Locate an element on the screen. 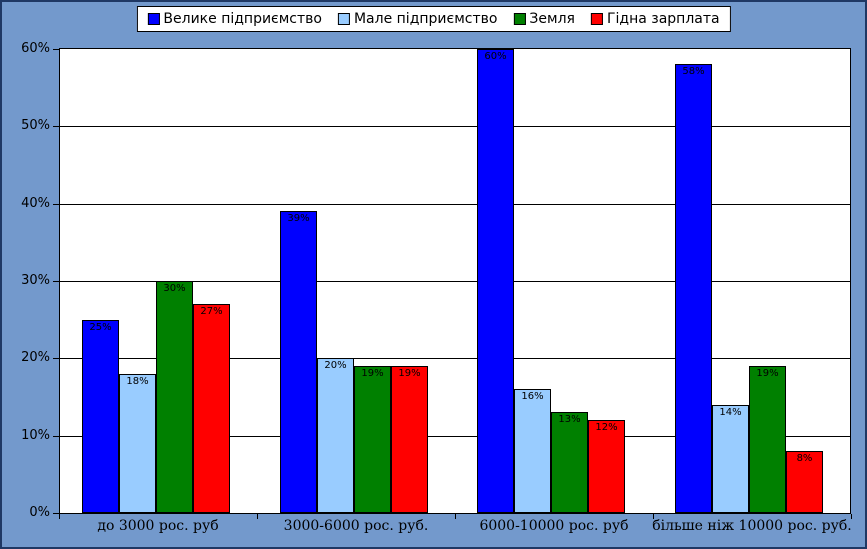  bar-series-4-category-3: 12% is located at coordinates (606, 466).